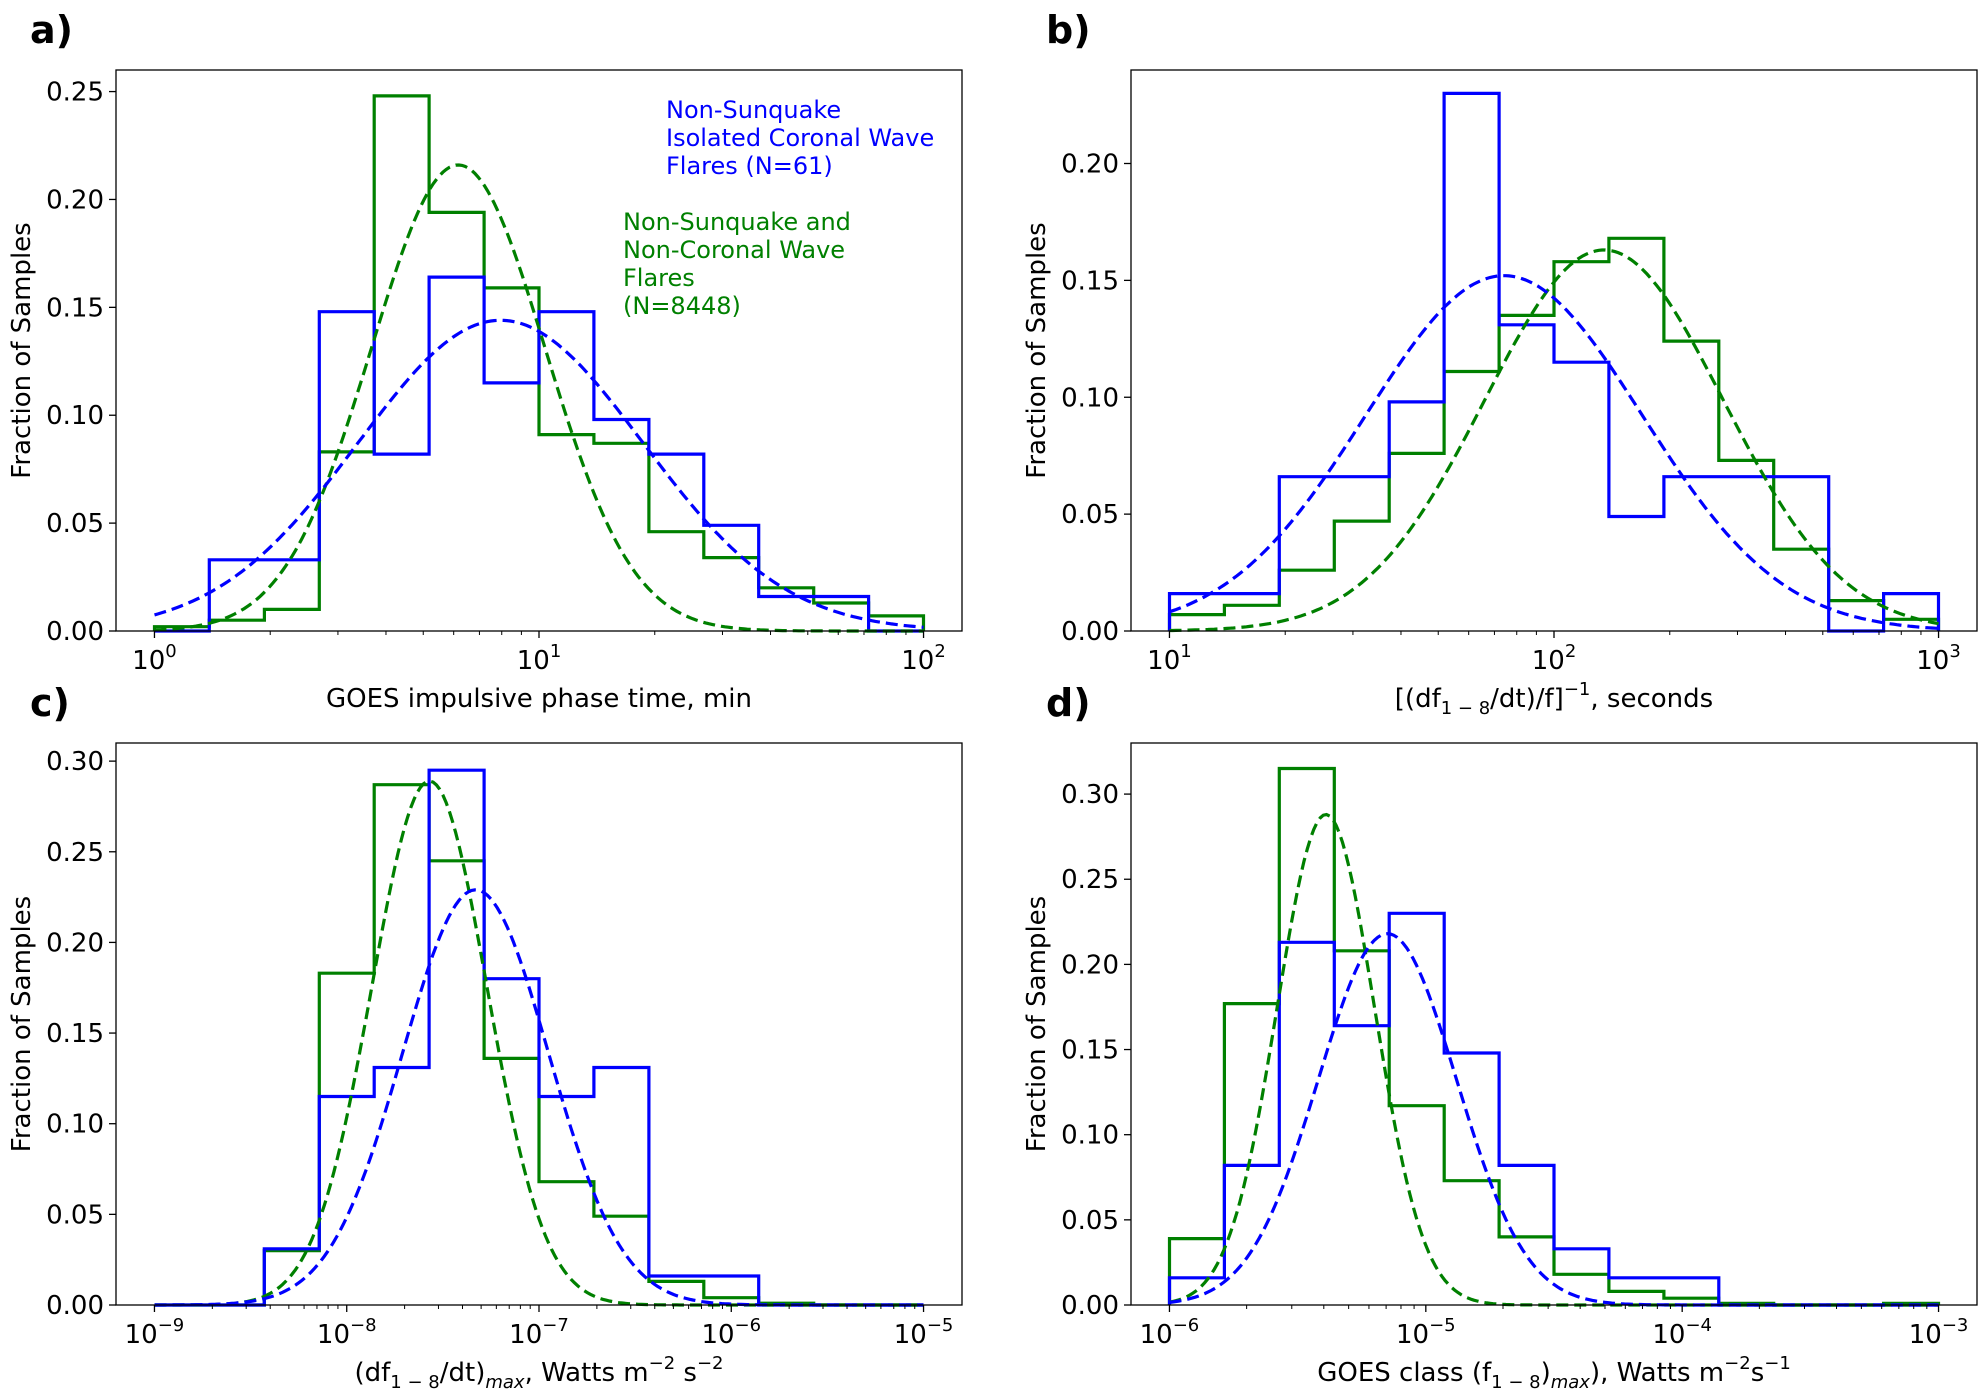 Image resolution: width=1985 pixels, height=1392 pixels. I want to click on panel-c-ytick-label: 0.05, so click(75, 1215).